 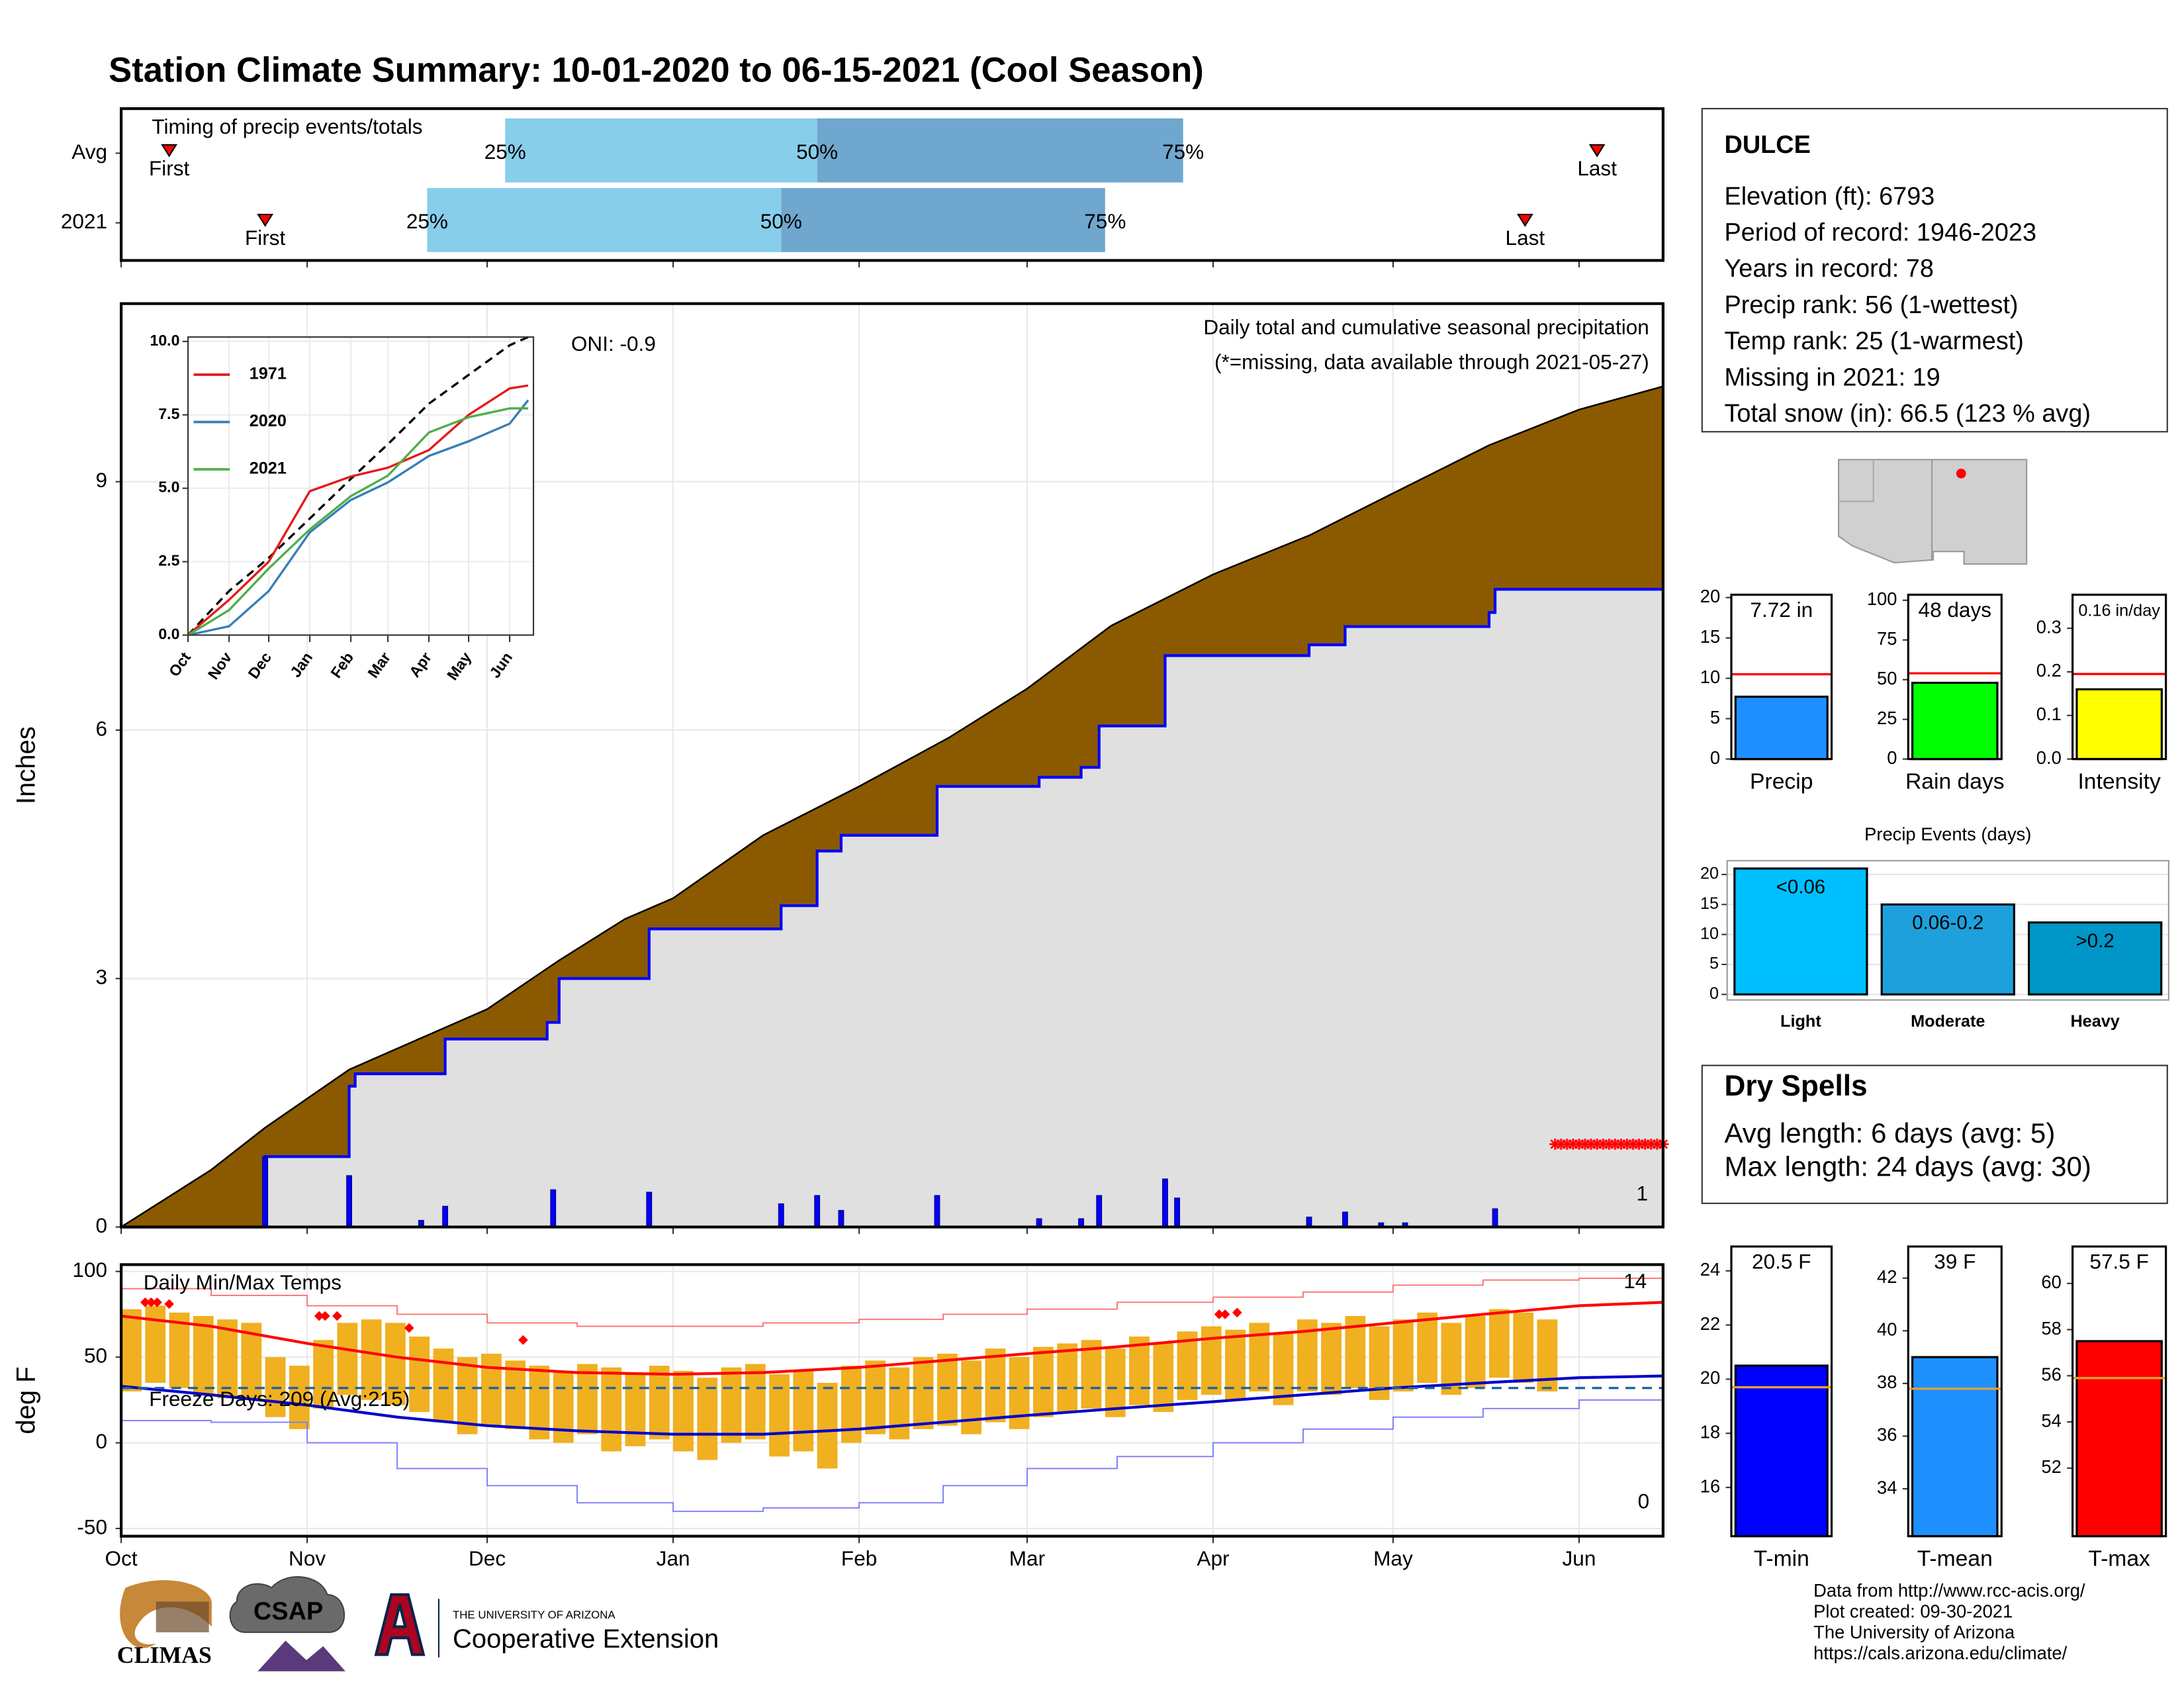 I want to click on footer-line: Data from http://www.rcc-acis.org/, so click(x=1949, y=1590).